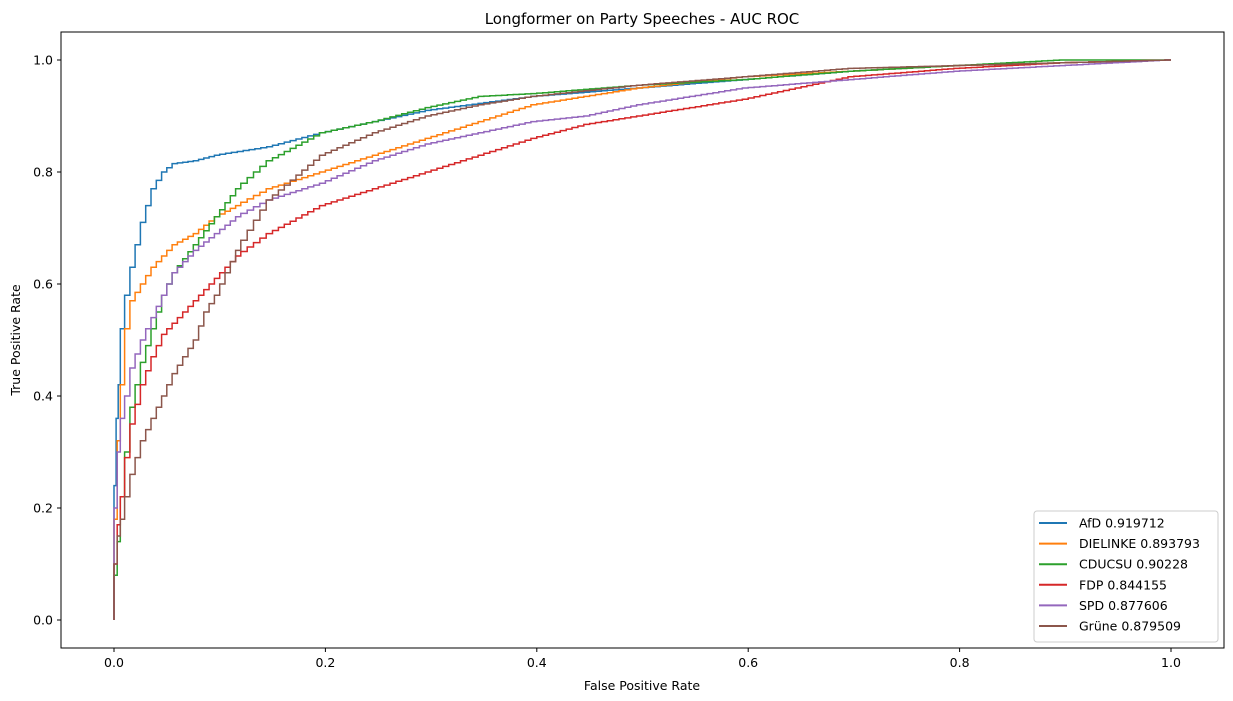 The height and width of the screenshot is (701, 1233). What do you see at coordinates (642, 659) in the screenshot?
I see `x-axis-ticks: 0.0 0.2 0.4 0.6 0.8 1.0` at bounding box center [642, 659].